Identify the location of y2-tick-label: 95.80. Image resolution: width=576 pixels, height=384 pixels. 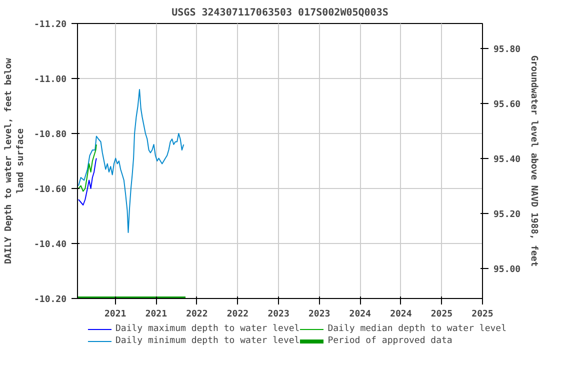
(507, 49).